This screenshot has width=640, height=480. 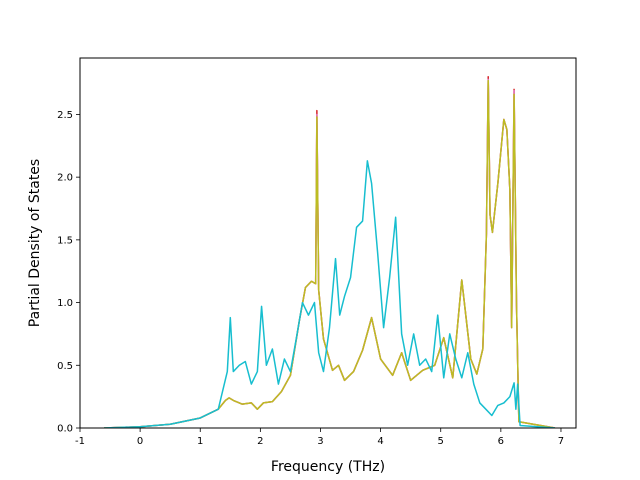 What do you see at coordinates (380, 441) in the screenshot?
I see `x-tick-label: 4` at bounding box center [380, 441].